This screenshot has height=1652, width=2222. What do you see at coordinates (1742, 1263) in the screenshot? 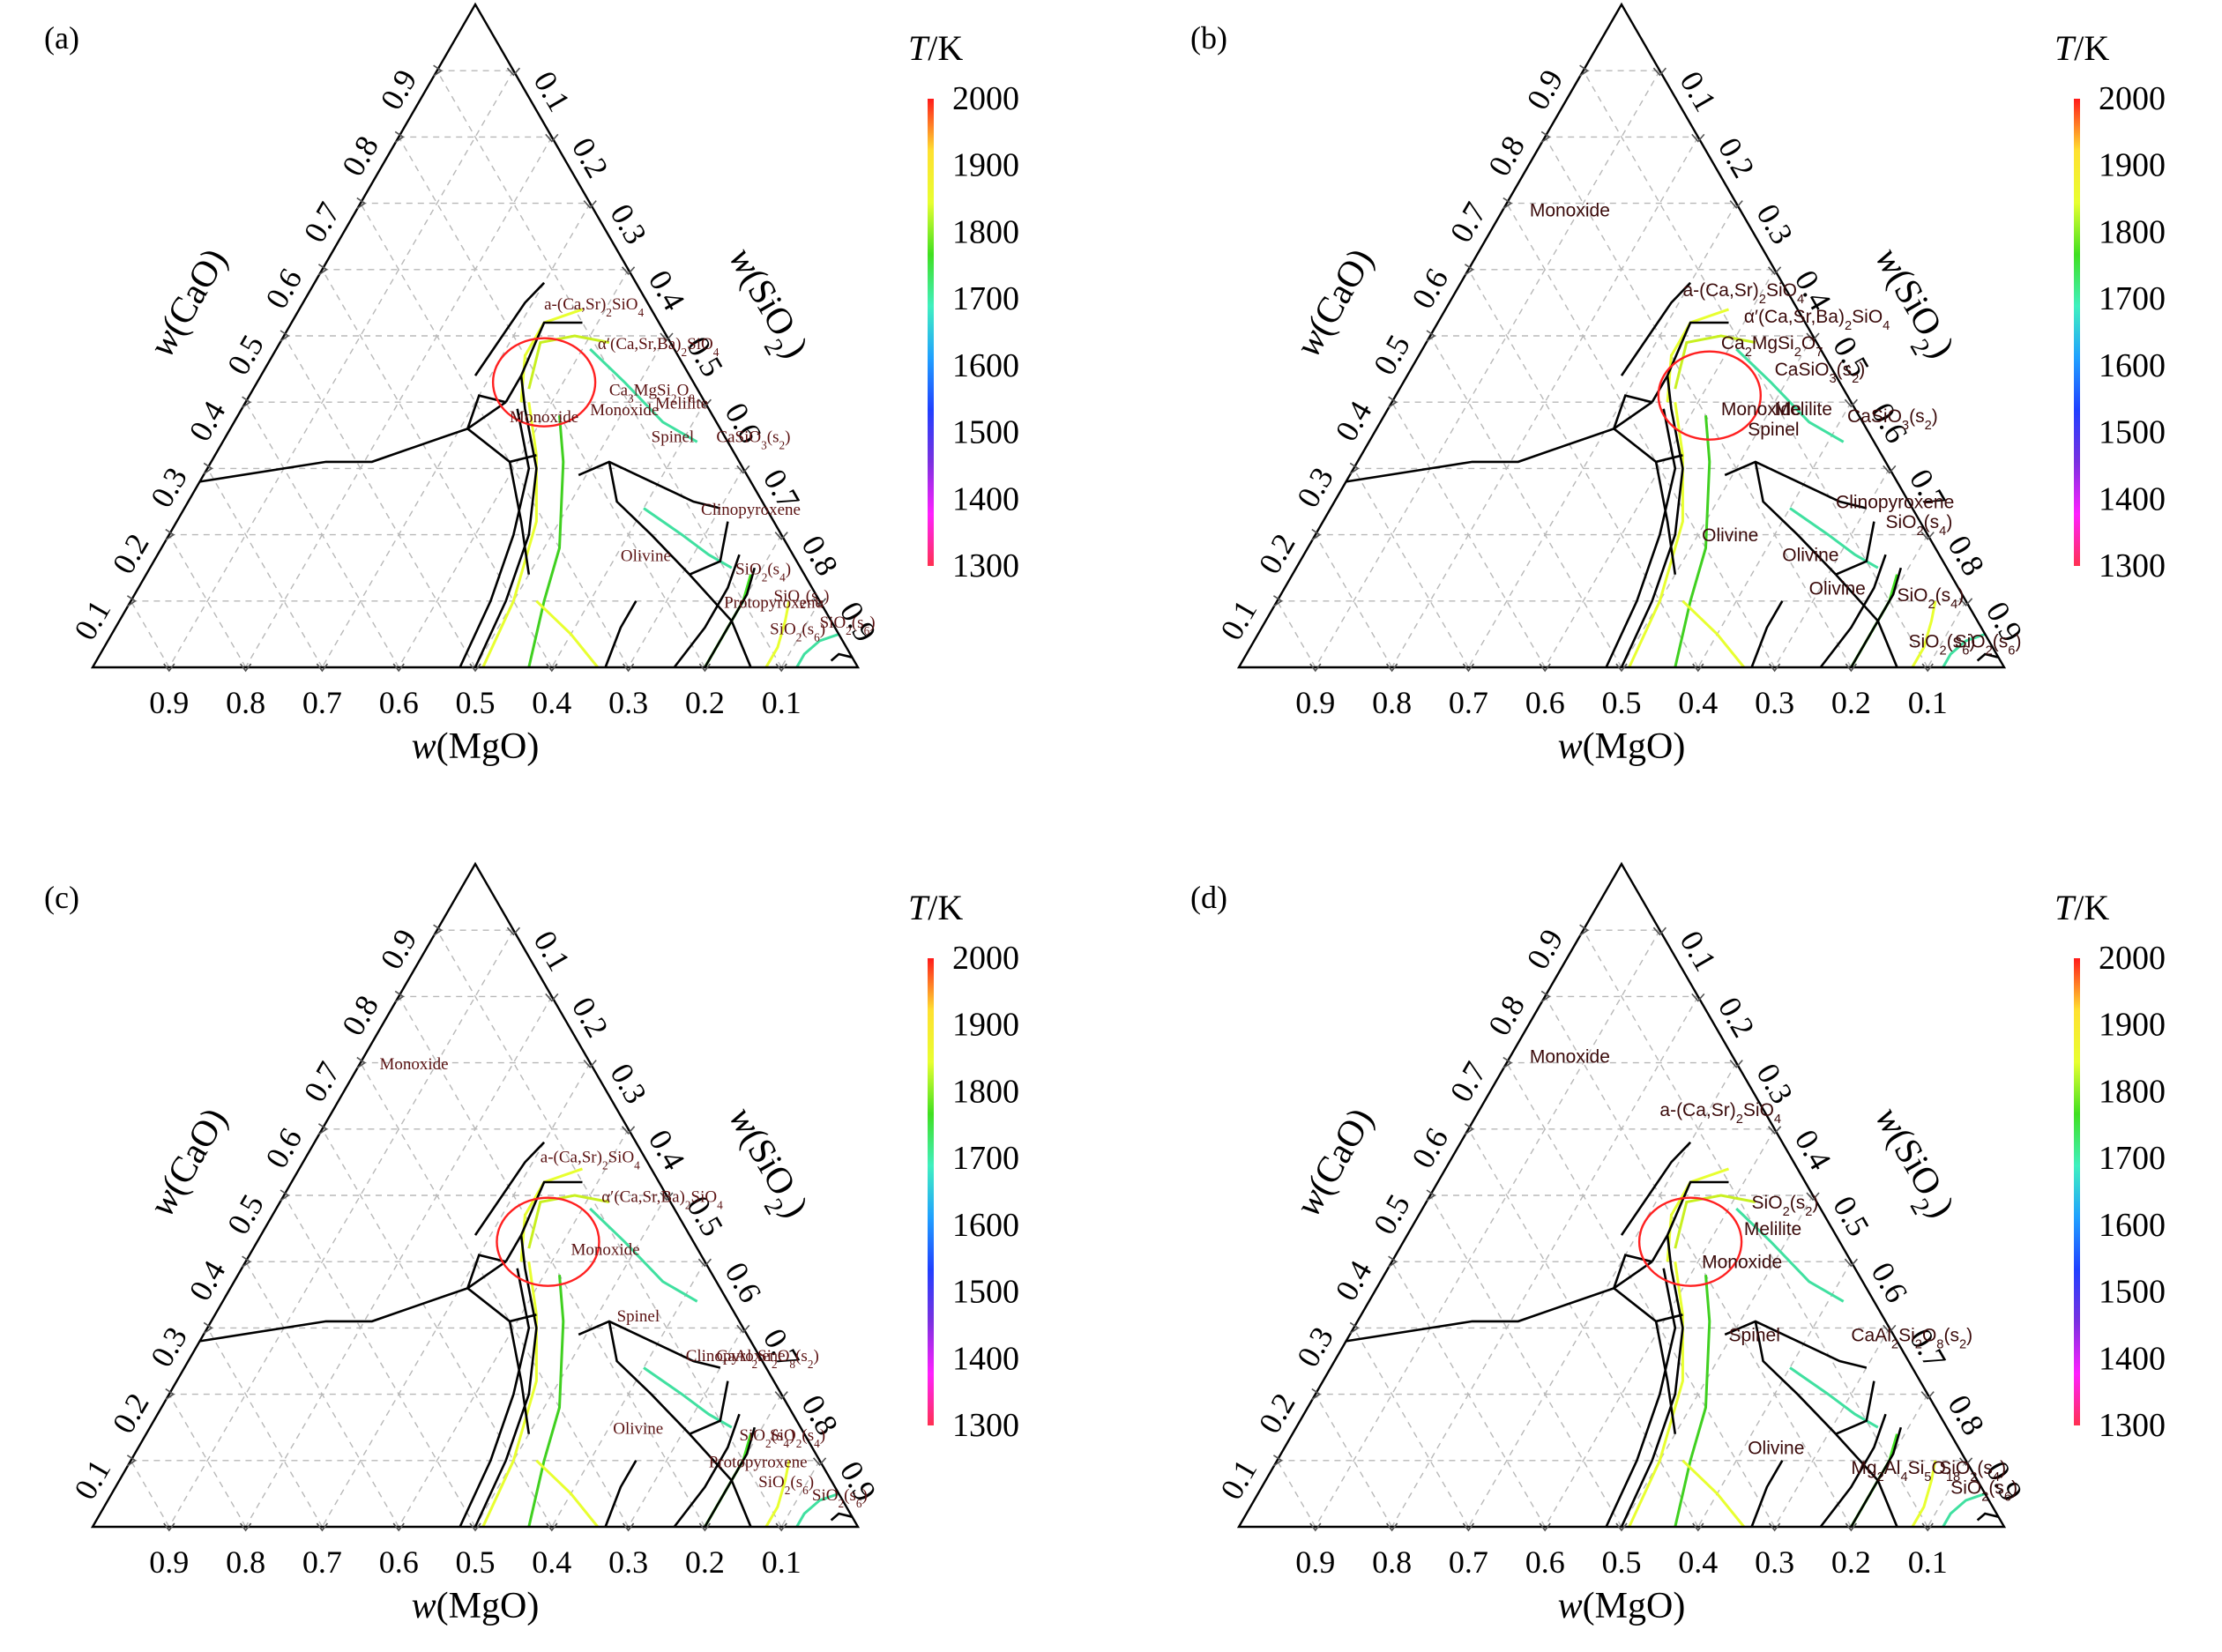
I see `phase-label: Monoxide` at bounding box center [1742, 1263].